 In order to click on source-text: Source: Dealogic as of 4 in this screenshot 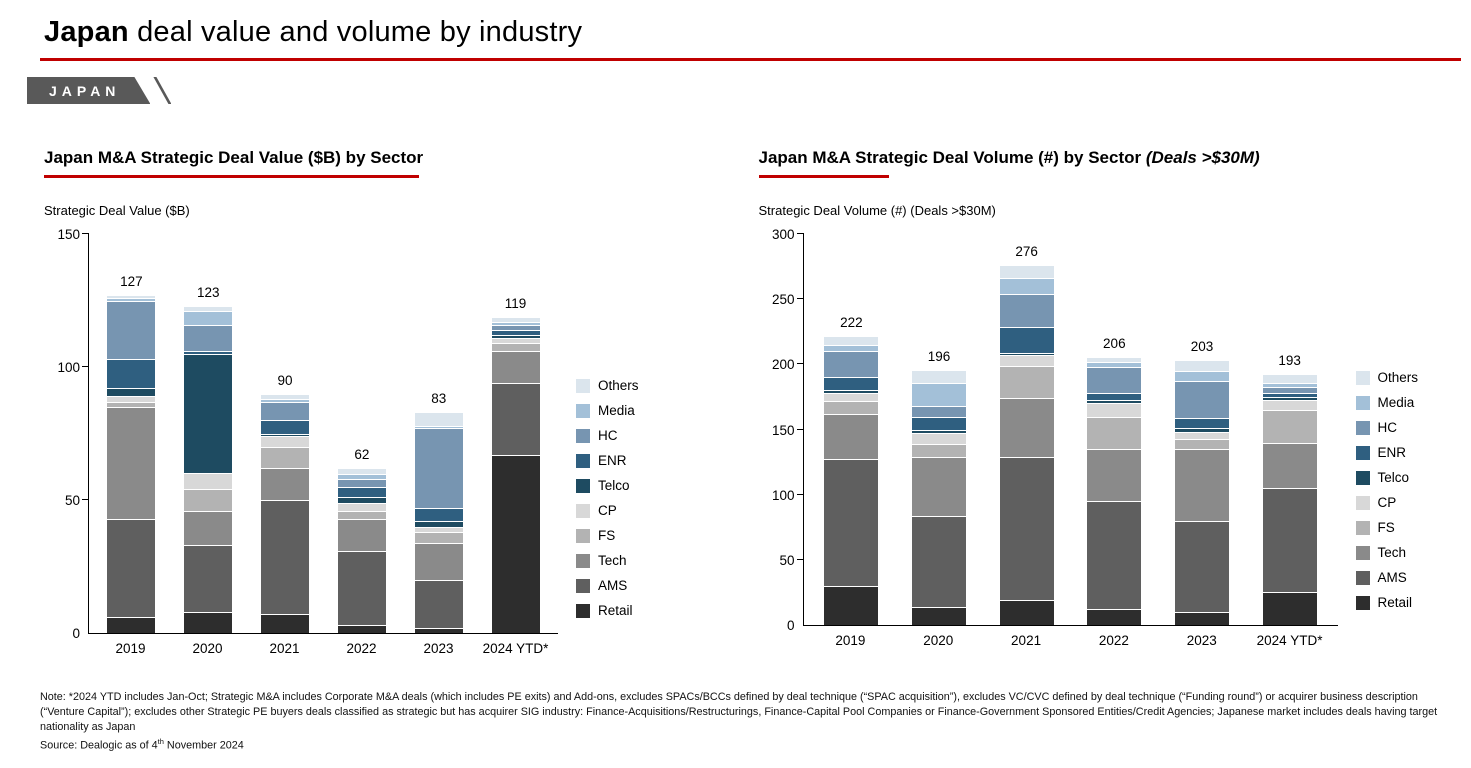, I will do `click(99, 745)`.